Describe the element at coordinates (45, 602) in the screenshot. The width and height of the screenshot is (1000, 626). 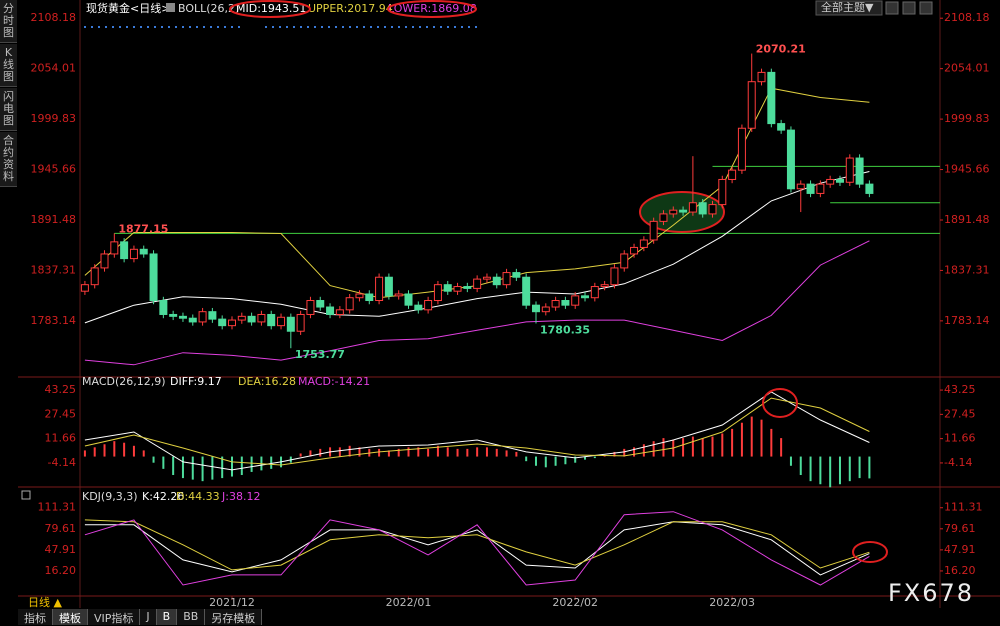
I see `period-selector: 日线 ▲` at that location.